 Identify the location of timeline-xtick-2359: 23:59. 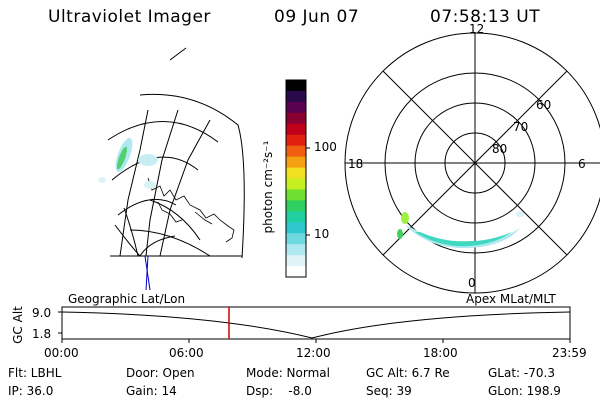
(569, 353).